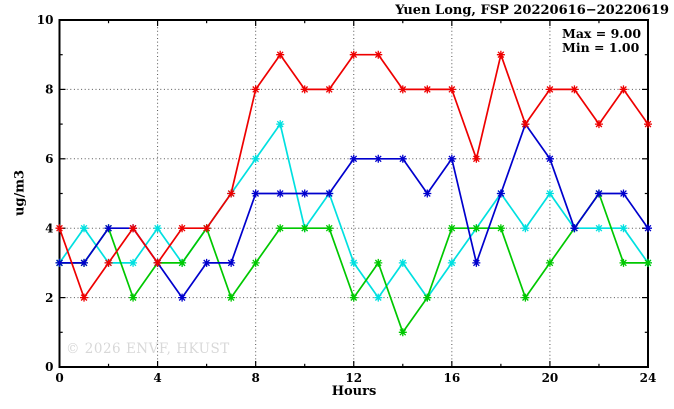  Describe the element at coordinates (602, 33) in the screenshot. I see `max-value-label: Max = 9.00` at that location.